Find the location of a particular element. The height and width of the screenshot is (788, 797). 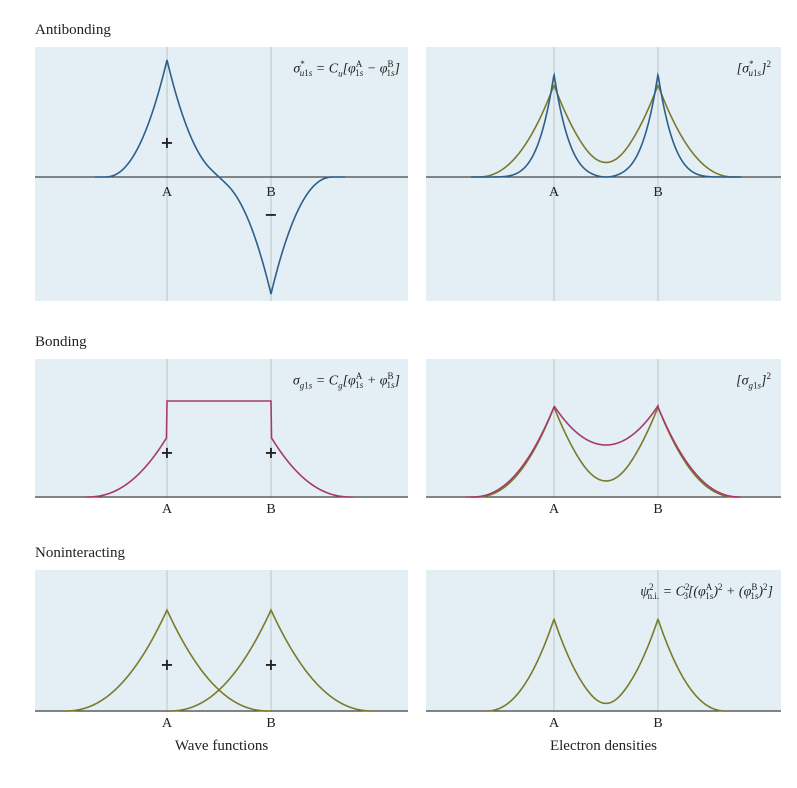

caption-electron-densities: Electron densities is located at coordinates (603, 746).